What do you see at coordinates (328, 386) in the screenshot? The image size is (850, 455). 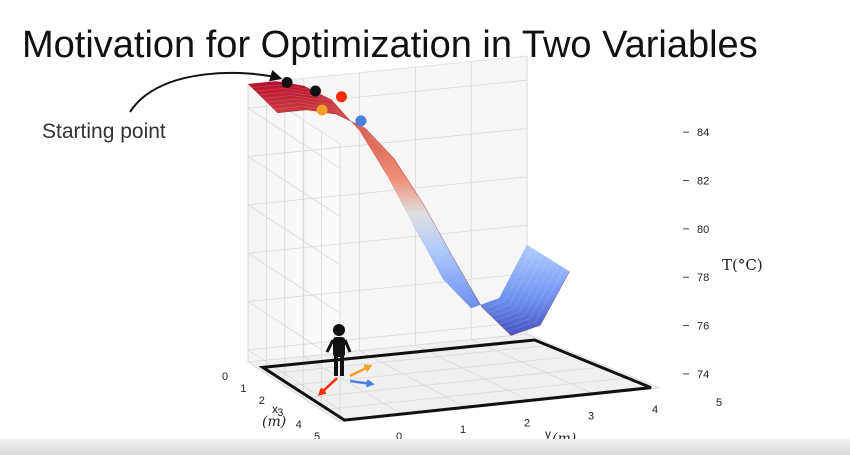 I see `direction-arrow-x` at bounding box center [328, 386].